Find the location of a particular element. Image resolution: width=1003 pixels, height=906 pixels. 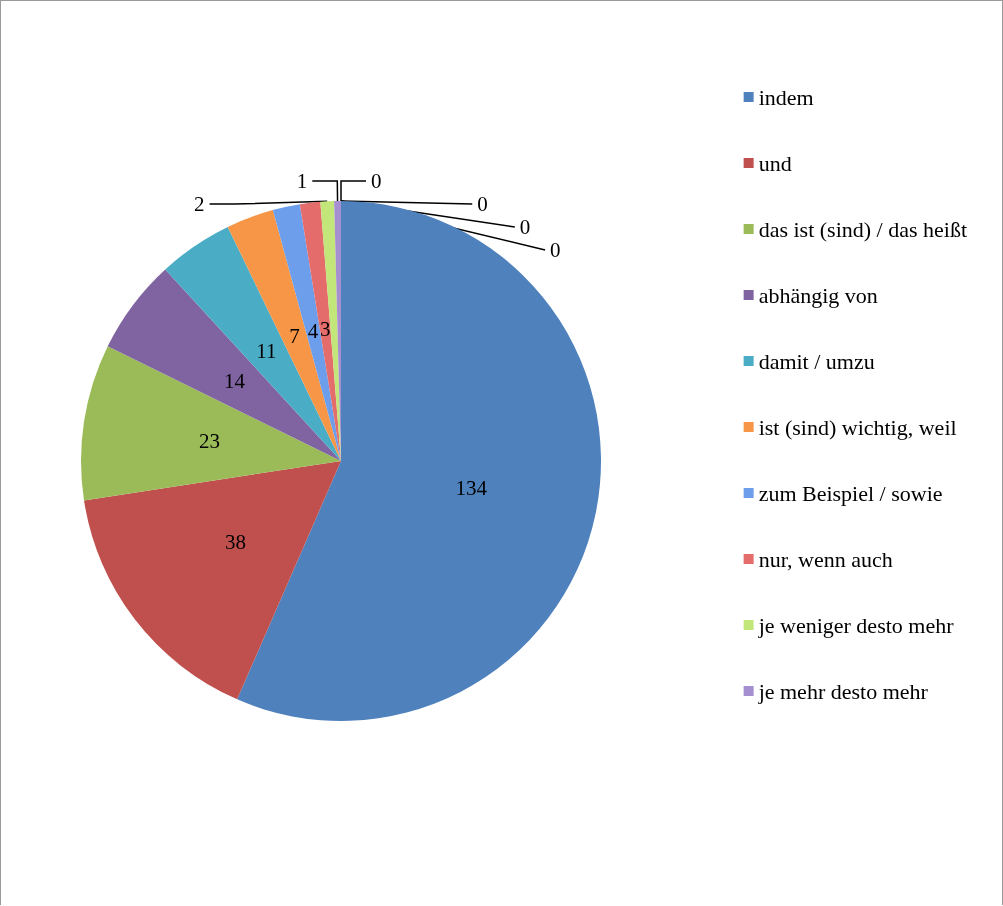

legend-label: nur, wenn auch is located at coordinates (825, 559).